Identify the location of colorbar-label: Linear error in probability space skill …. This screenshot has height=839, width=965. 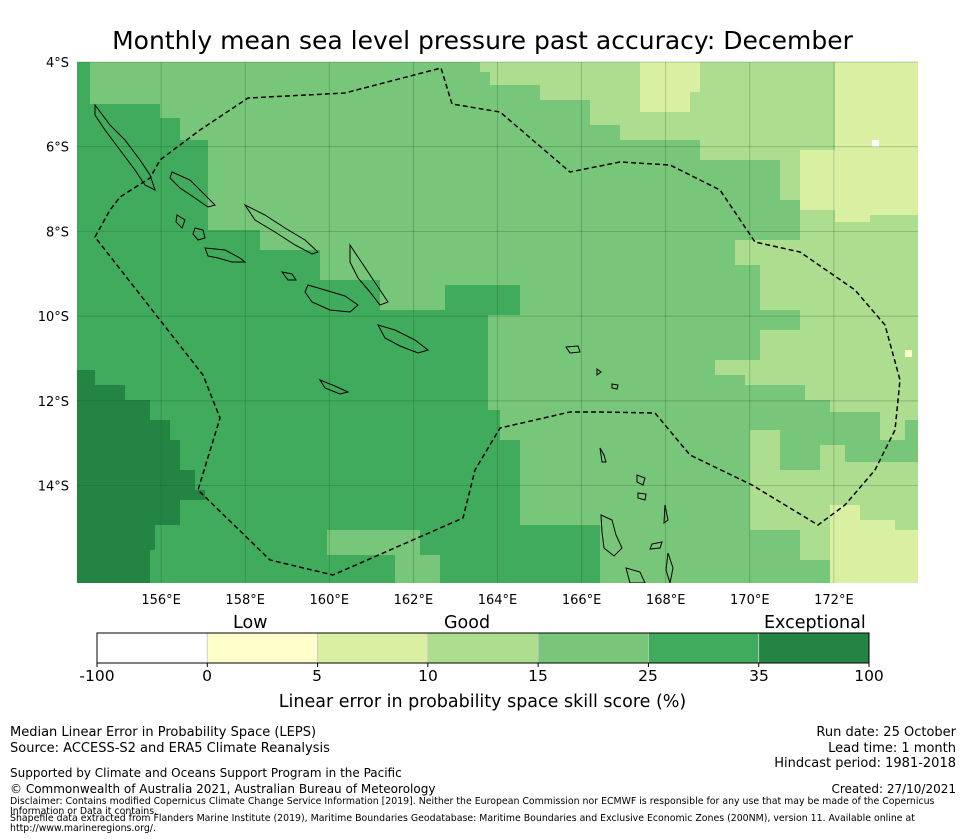
(482, 702).